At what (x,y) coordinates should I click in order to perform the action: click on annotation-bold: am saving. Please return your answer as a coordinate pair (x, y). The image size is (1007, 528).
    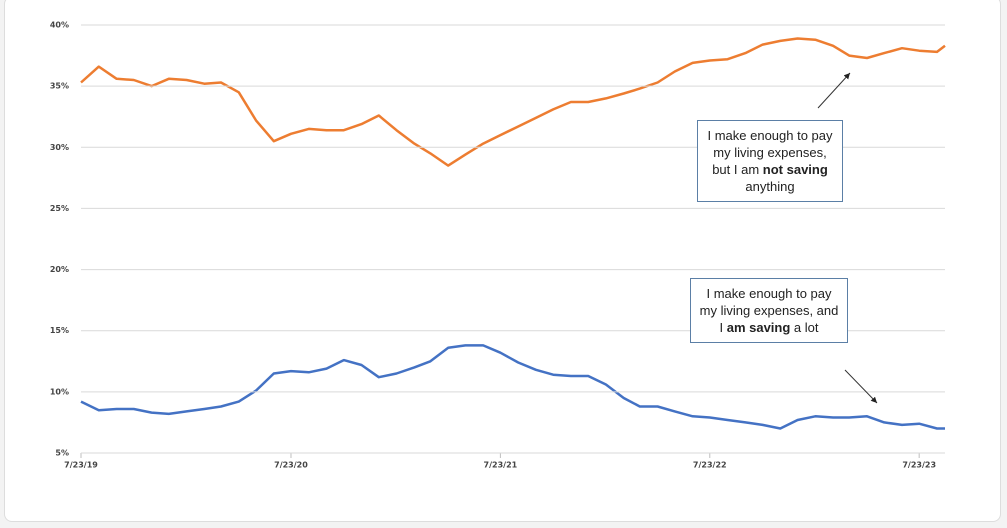
    Looking at the image, I should click on (758, 327).